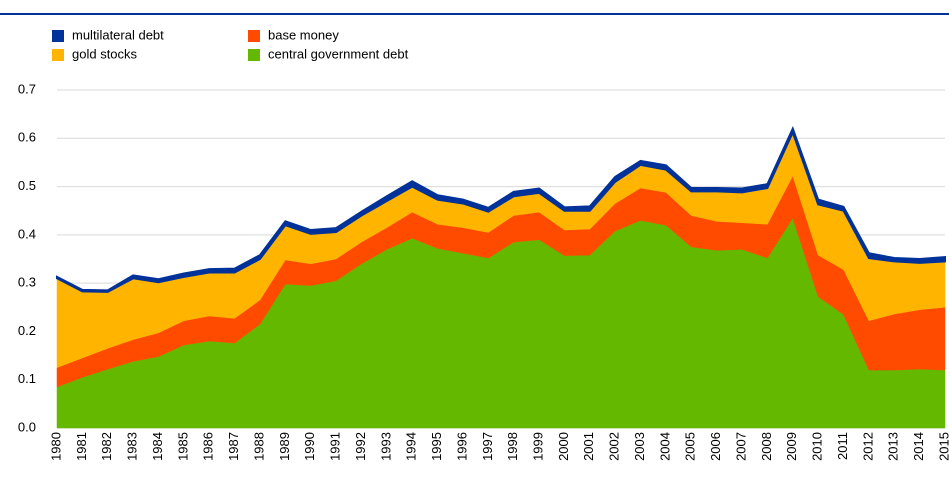 This screenshot has height=487, width=949. Describe the element at coordinates (817, 446) in the screenshot. I see `x-tick-label: 2010` at that location.